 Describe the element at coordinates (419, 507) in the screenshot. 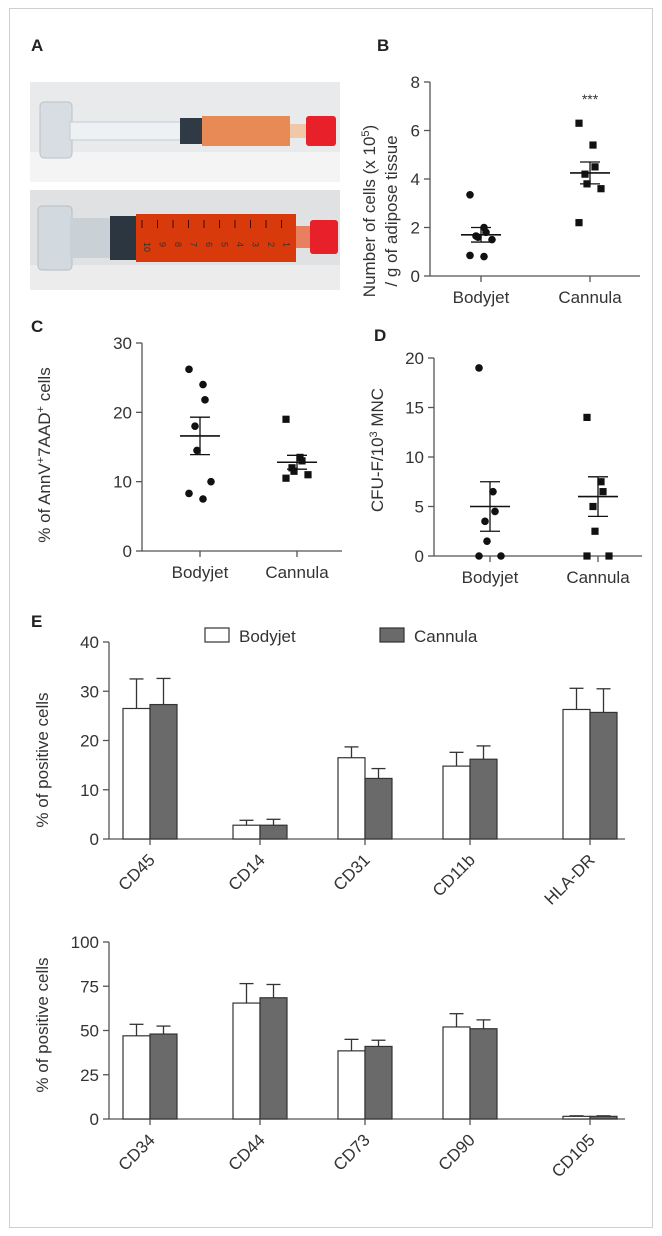

I see `chart-d-y-tick-label: 5` at that location.